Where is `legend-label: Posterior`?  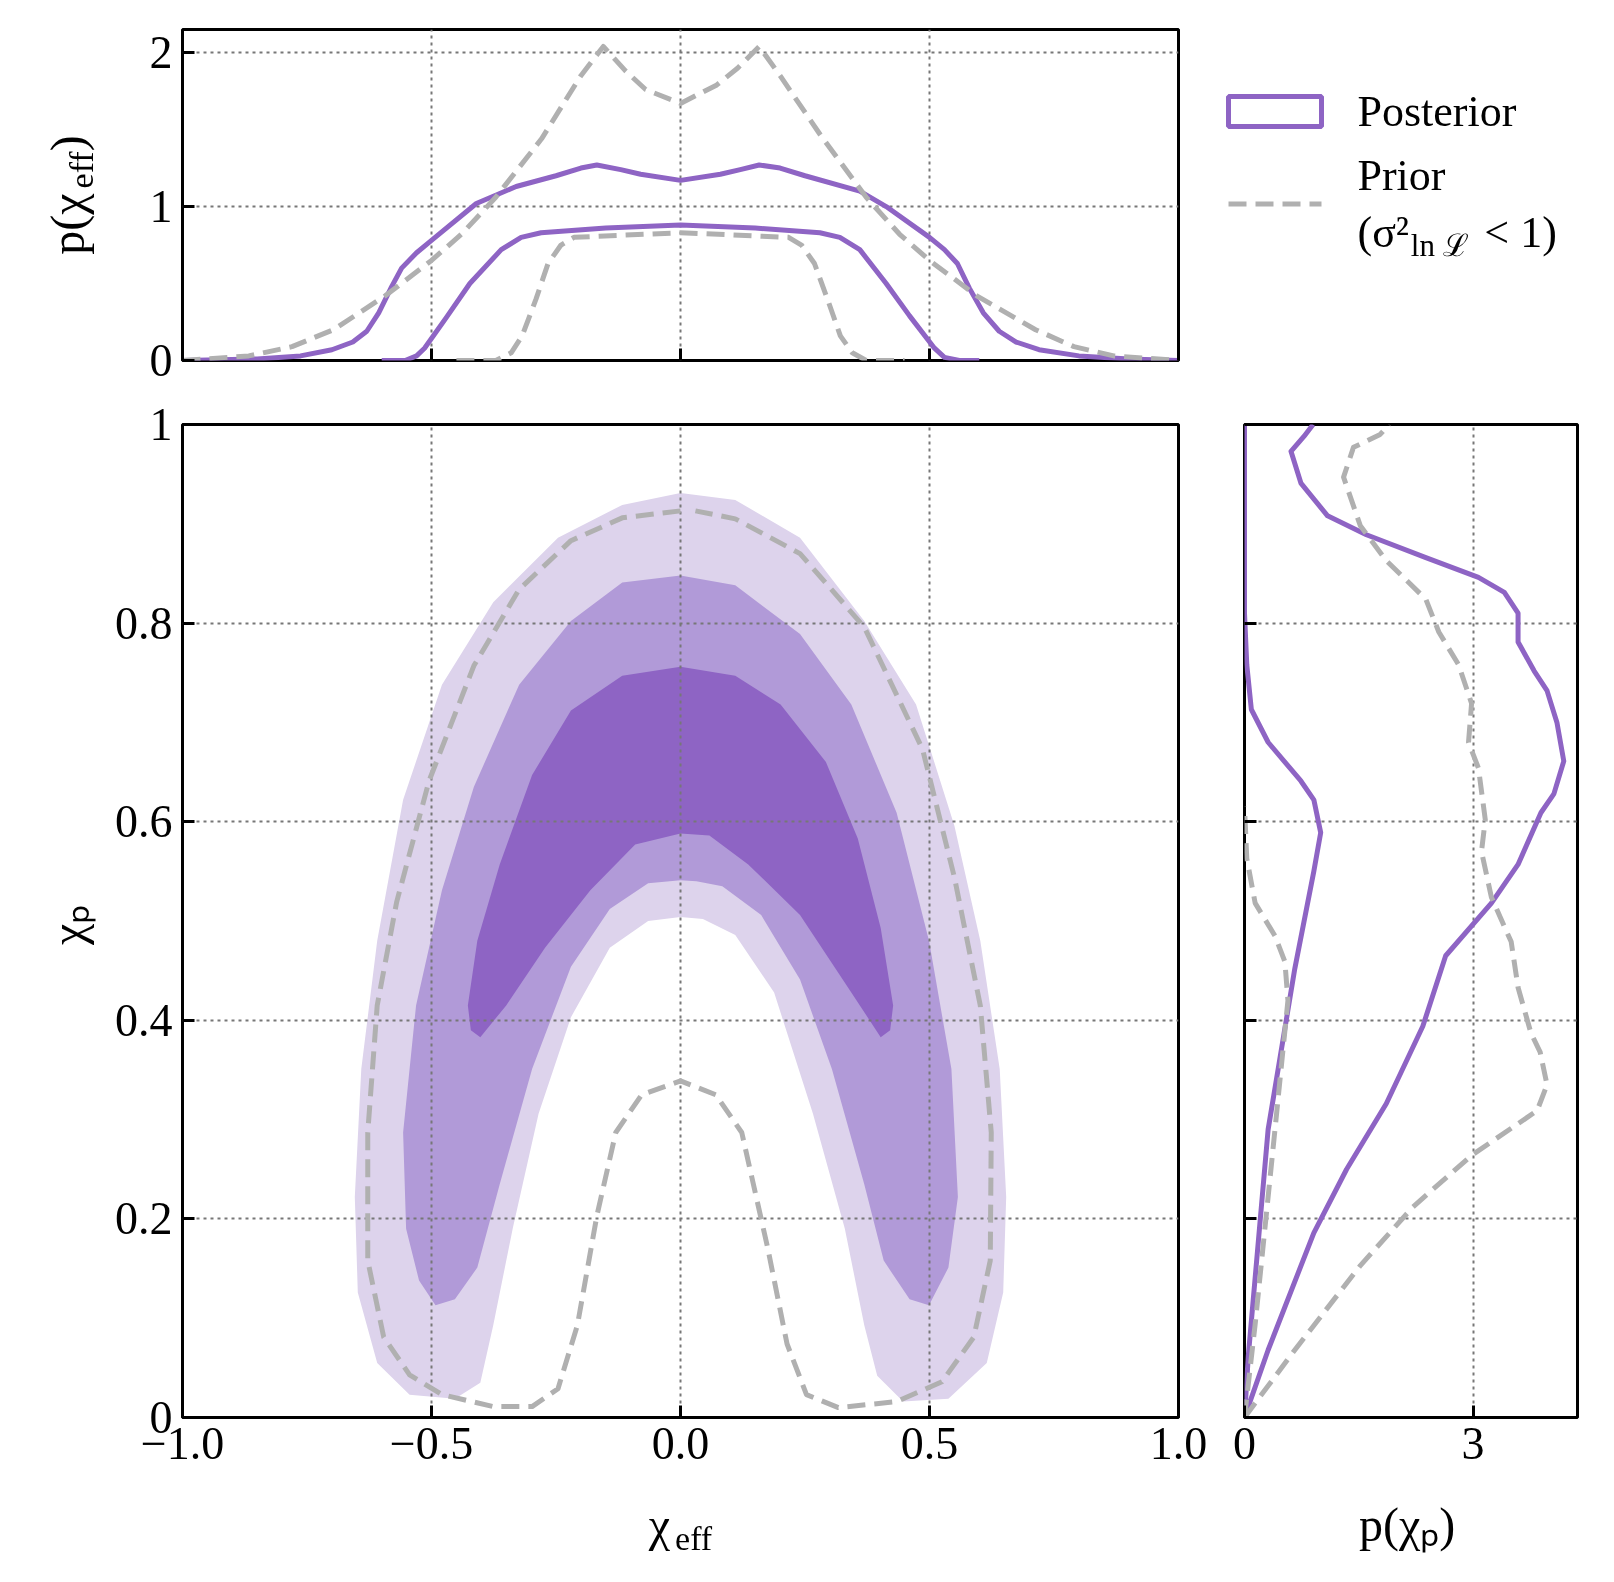 legend-label: Posterior is located at coordinates (1437, 111).